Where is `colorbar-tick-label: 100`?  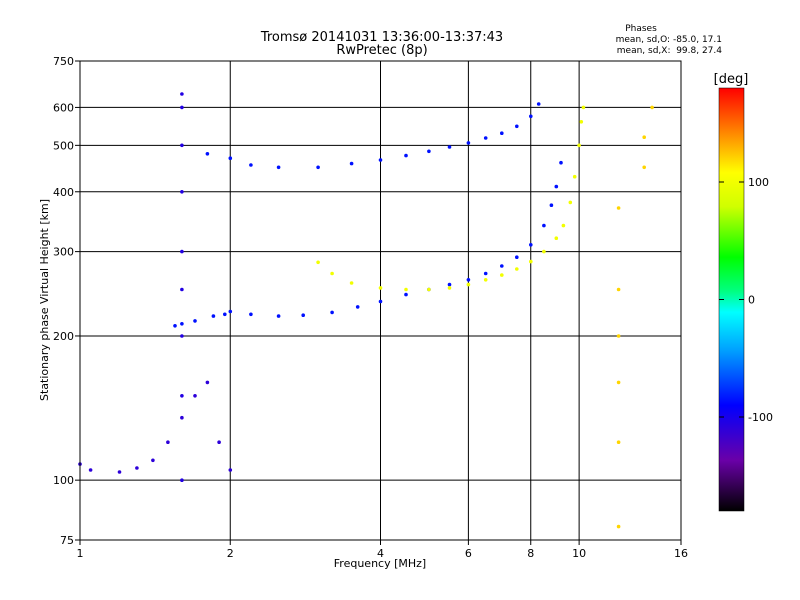 colorbar-tick-label: 100 is located at coordinates (758, 182).